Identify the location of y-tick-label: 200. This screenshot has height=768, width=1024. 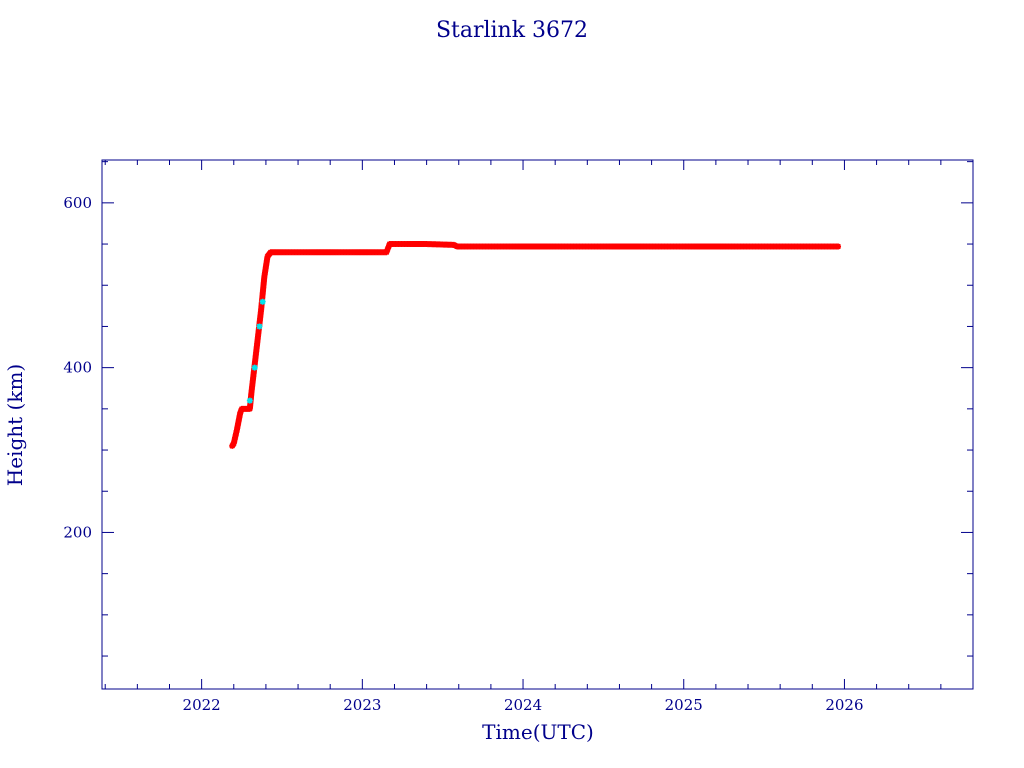
(77, 532).